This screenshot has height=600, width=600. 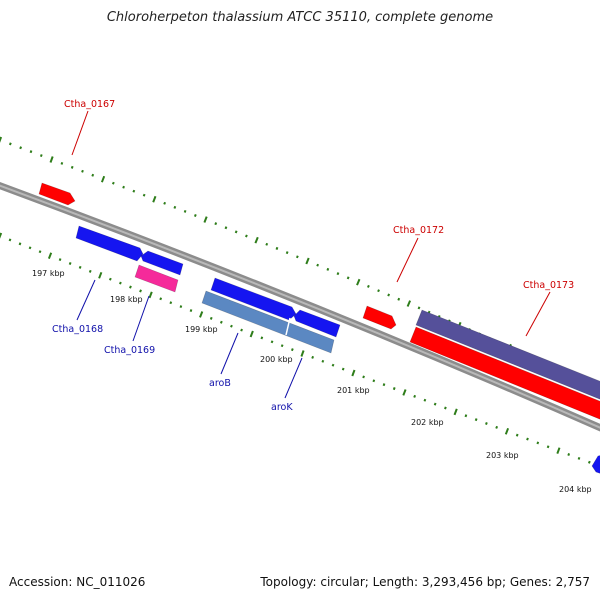 I want to click on label-ctha-0167: Ctha_0167, so click(x=89, y=104).